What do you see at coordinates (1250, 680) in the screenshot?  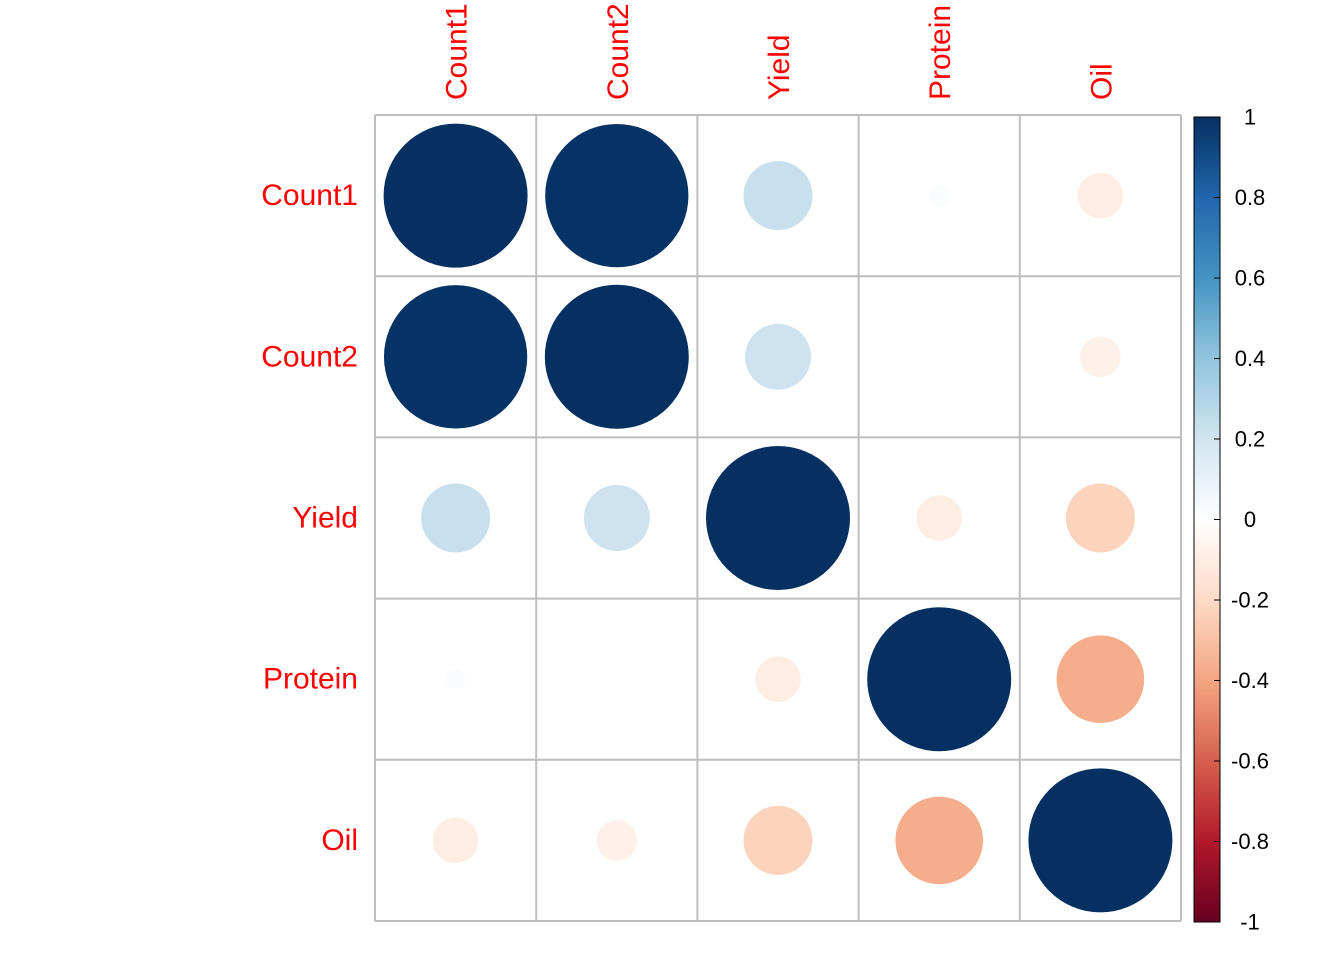 I see `colorbar-tick-label: -0.4` at bounding box center [1250, 680].